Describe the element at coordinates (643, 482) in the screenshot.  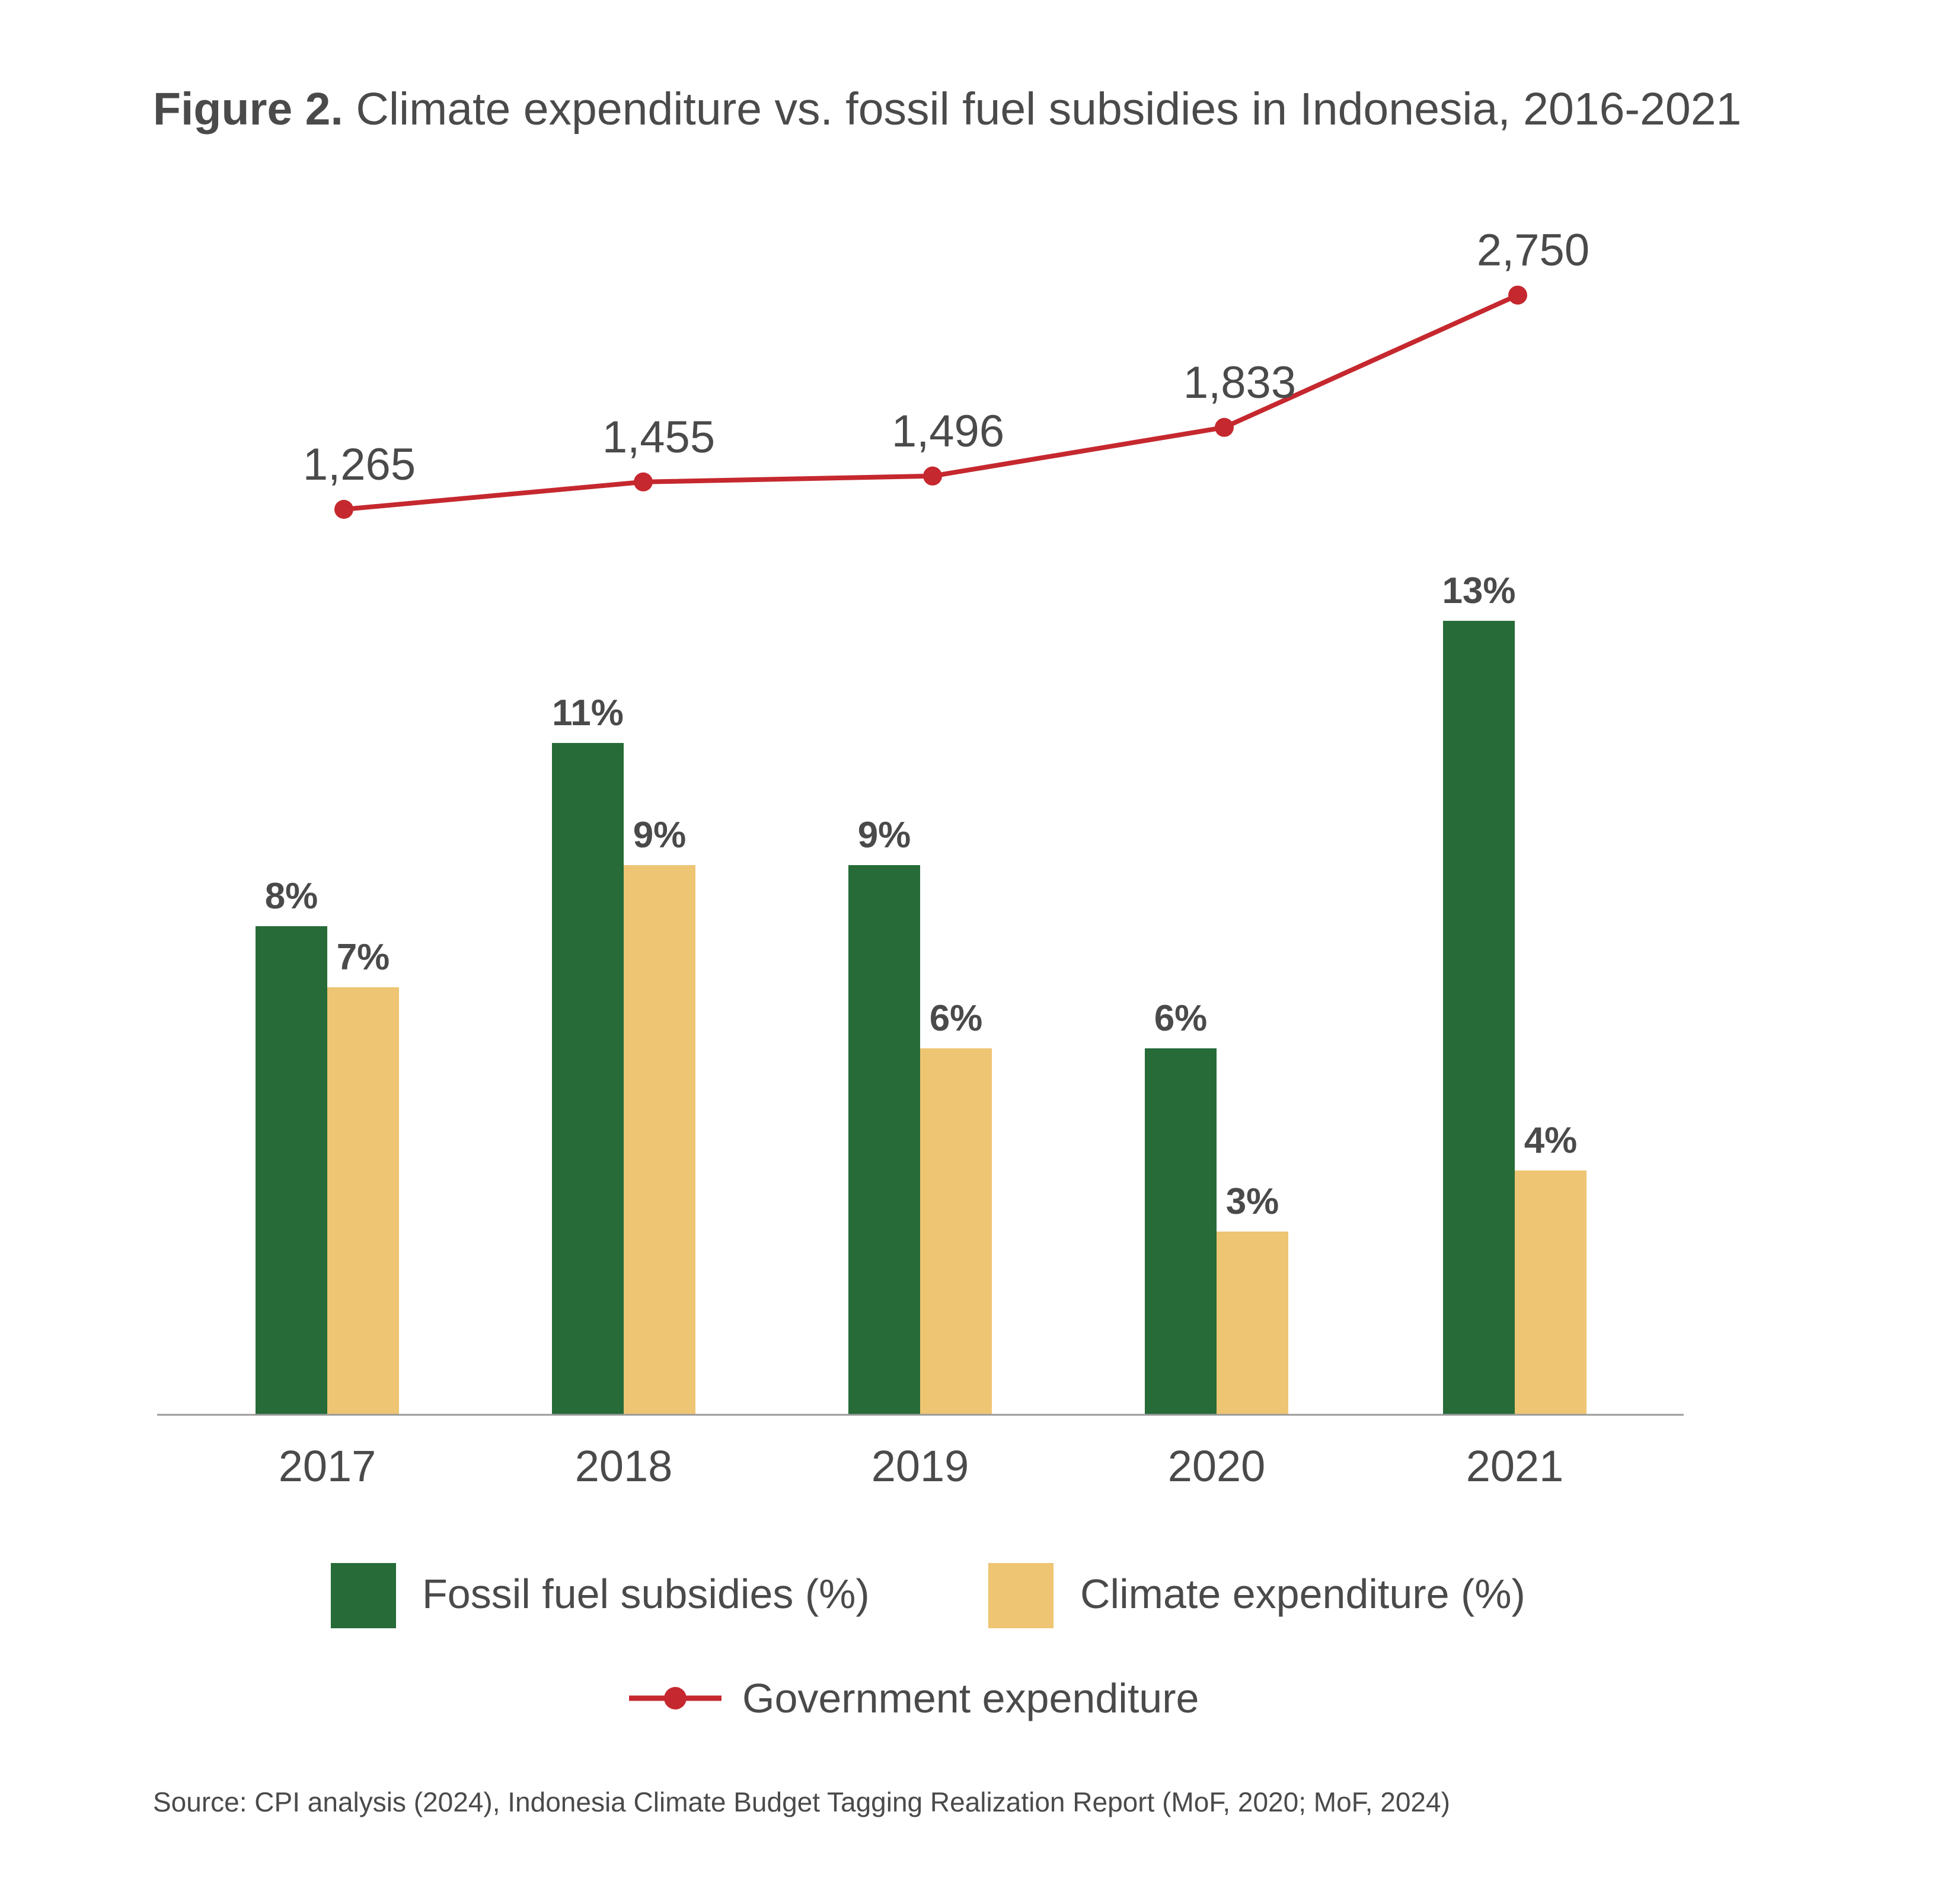
I see `gov-point-2018` at that location.